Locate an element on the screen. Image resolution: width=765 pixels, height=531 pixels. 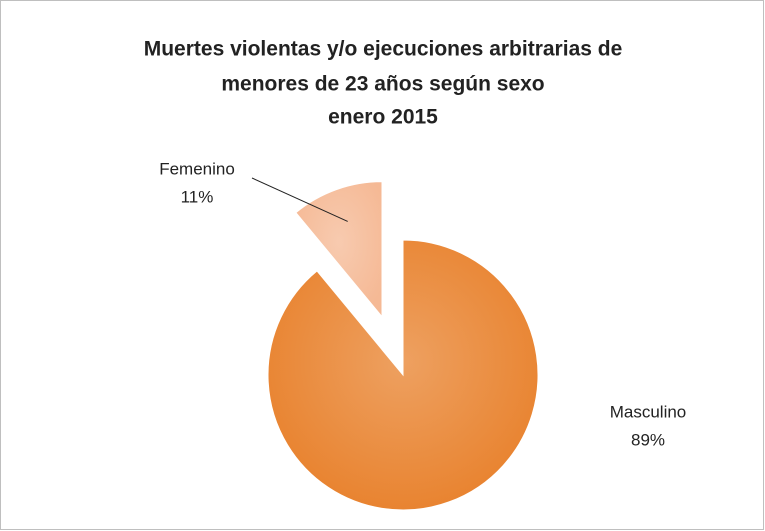
slice-value-label: 11% is located at coordinates (197, 196).